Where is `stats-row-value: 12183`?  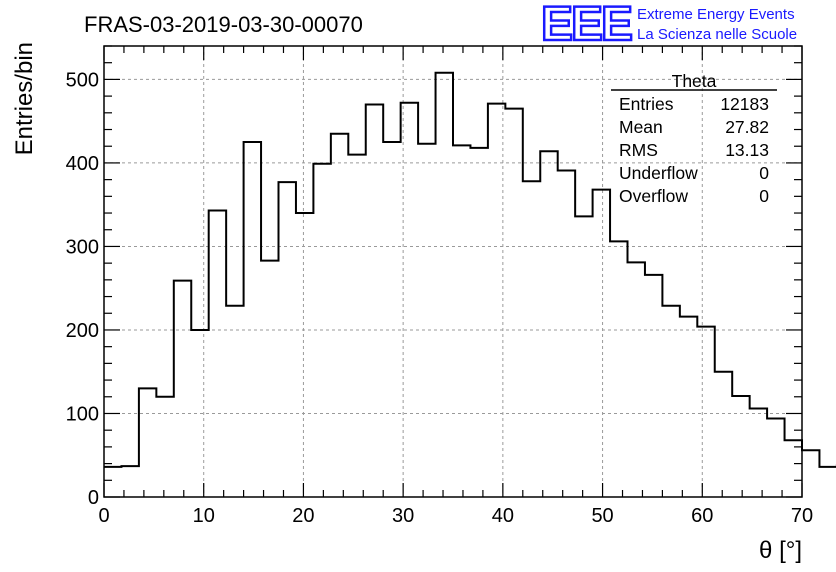 stats-row-value: 12183 is located at coordinates (744, 104).